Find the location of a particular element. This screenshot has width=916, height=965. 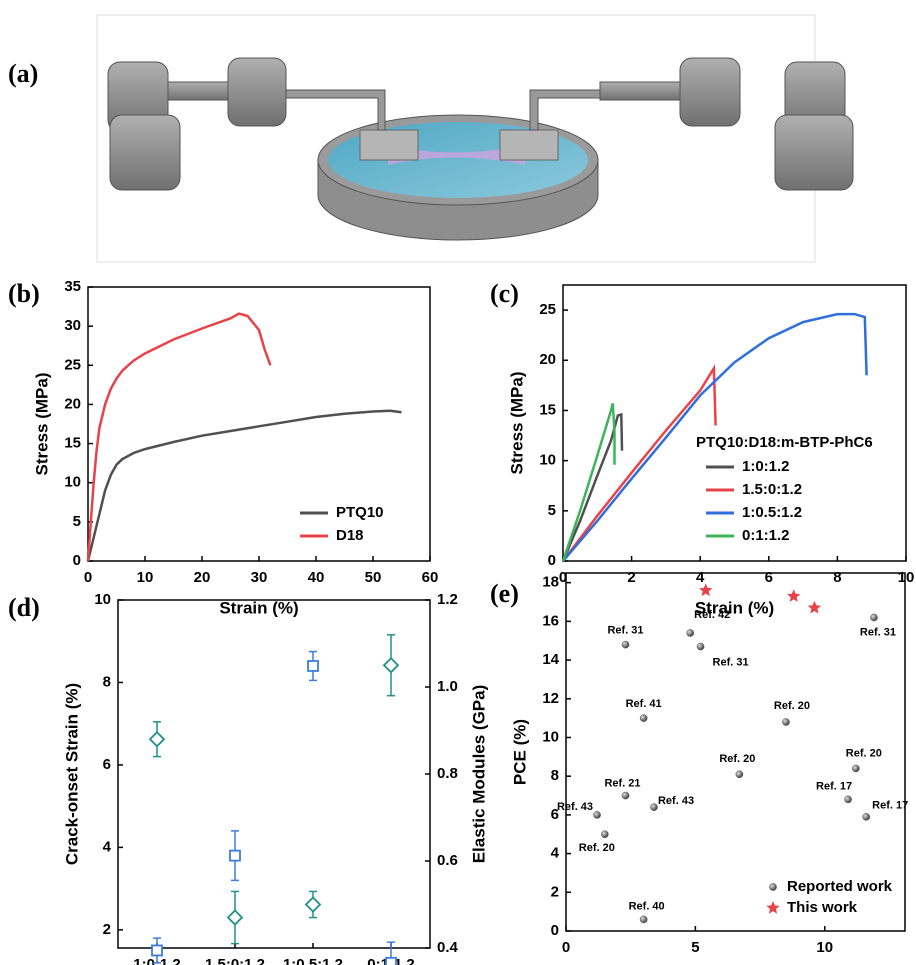

legend-label: 0:1:1.2 is located at coordinates (766, 535).